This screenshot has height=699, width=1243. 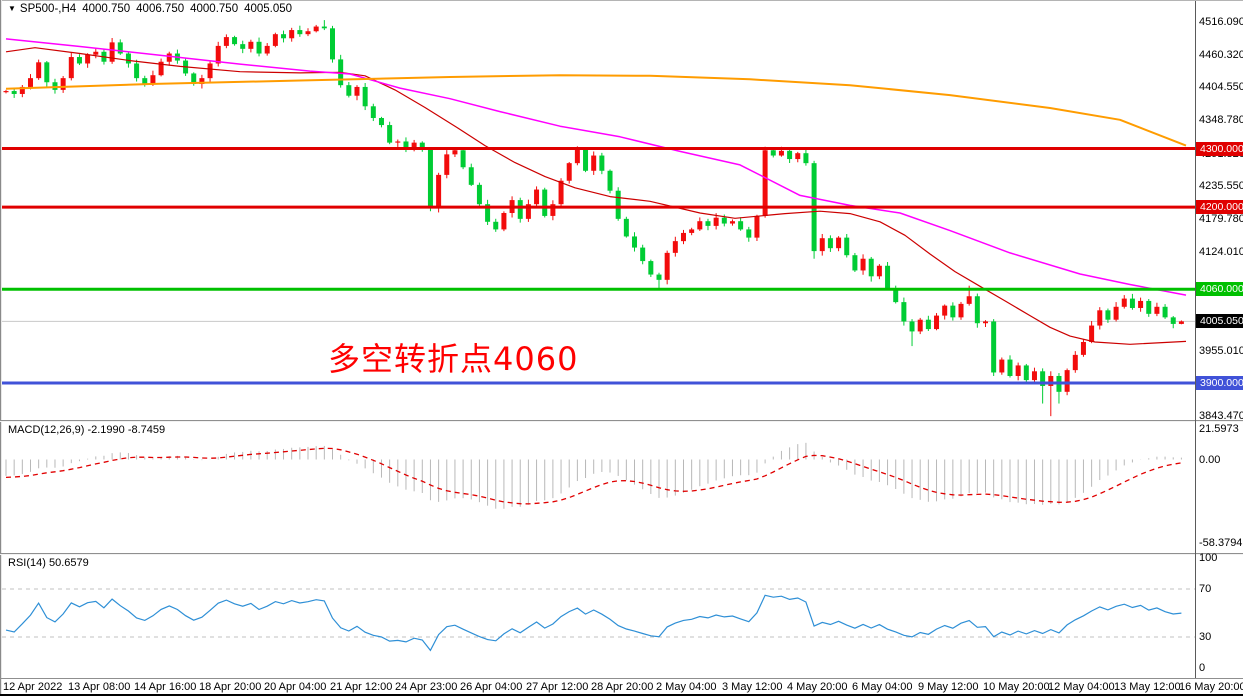 What do you see at coordinates (1219, 383) in the screenshot?
I see `price-level-badge: 3900.000` at bounding box center [1219, 383].